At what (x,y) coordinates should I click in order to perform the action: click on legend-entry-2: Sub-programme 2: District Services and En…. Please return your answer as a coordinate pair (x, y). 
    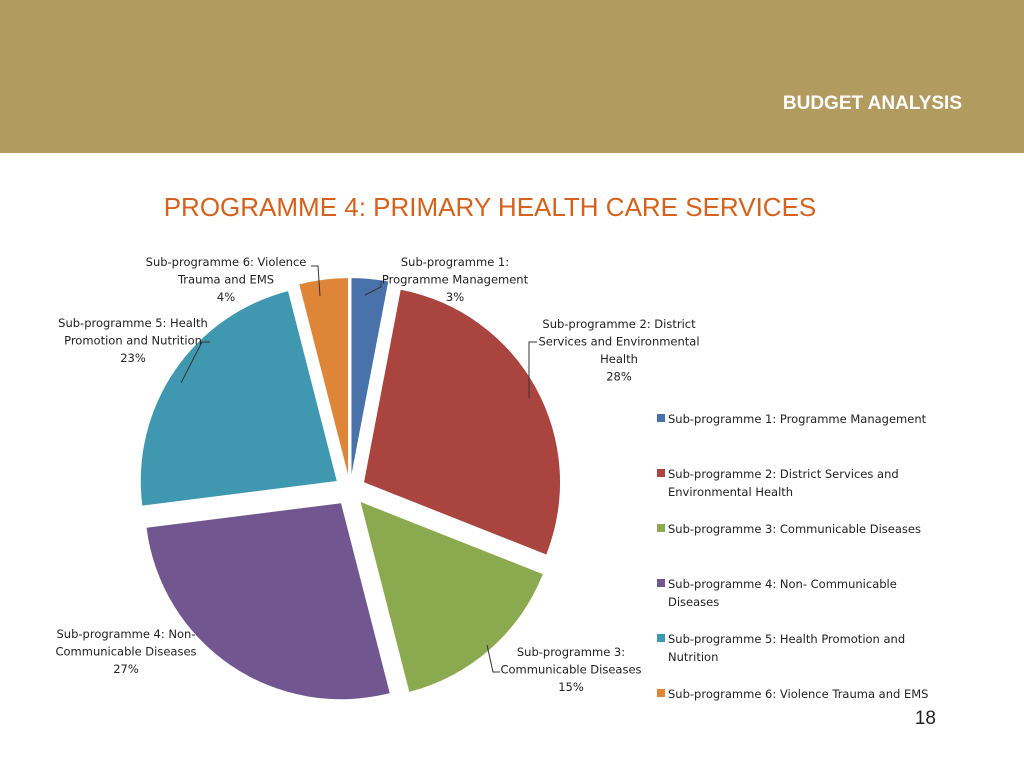
    Looking at the image, I should click on (783, 483).